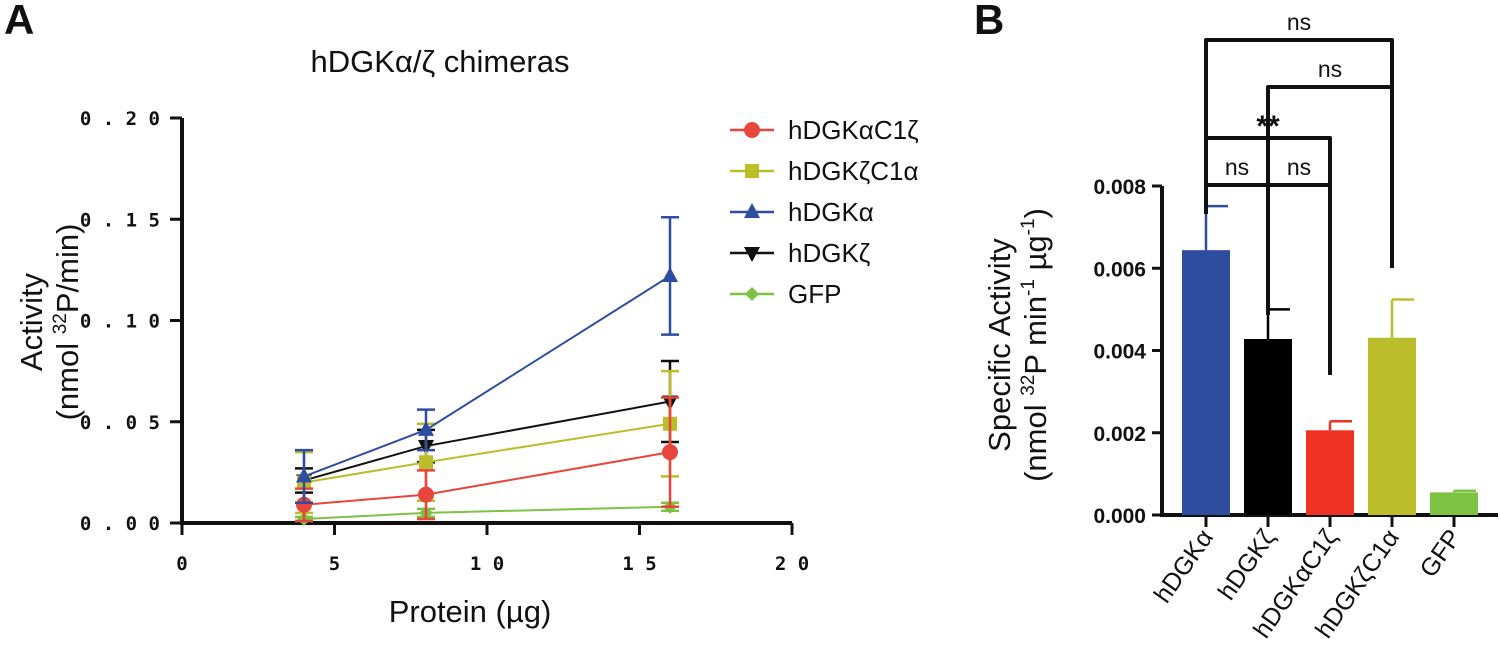 The width and height of the screenshot is (1500, 659). Describe the element at coordinates (853, 171) in the screenshot. I see `chart-a-legend-label: hDGKζC1α` at that location.